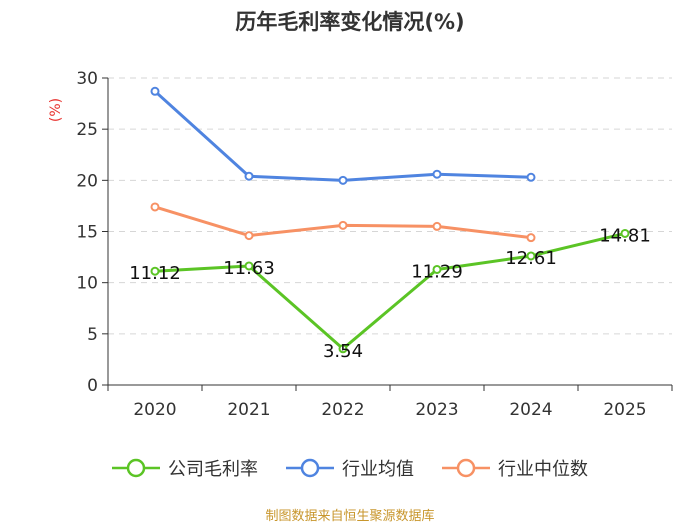 This screenshot has width=700, height=525. I want to click on legend-item: 行业中位数, so click(515, 468).